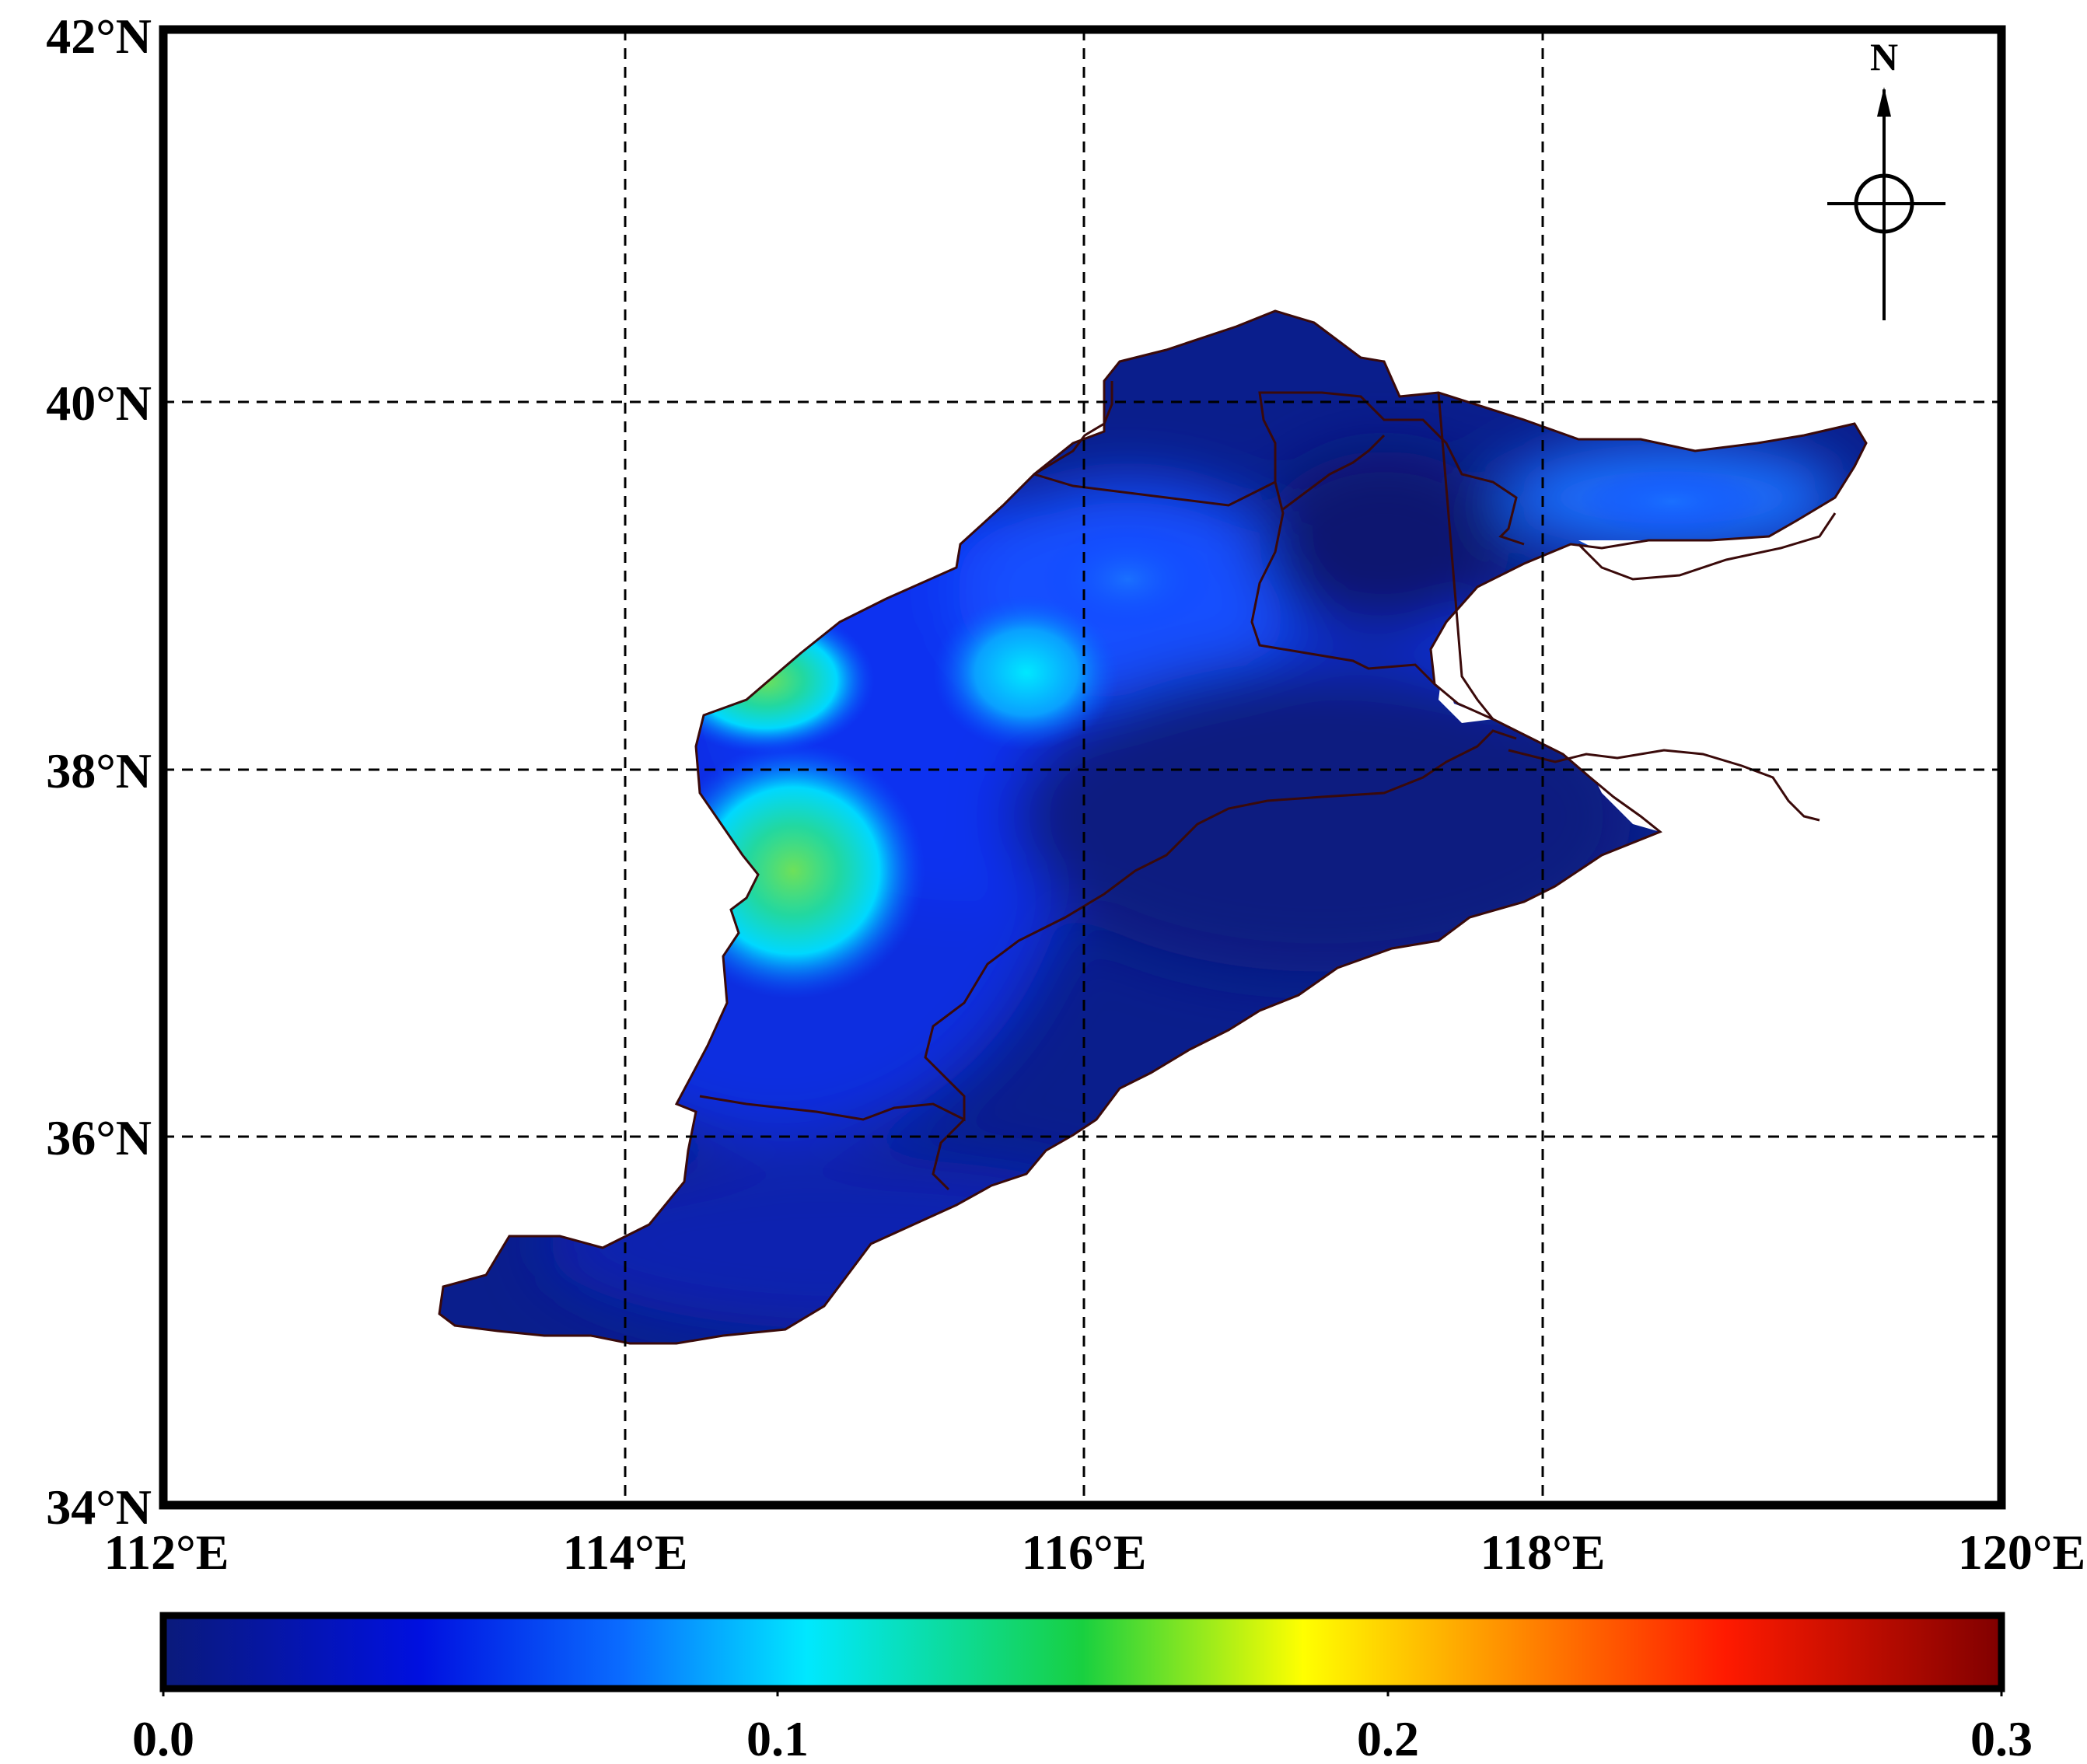  Describe the element at coordinates (1886, 177) in the screenshot. I see `north-arrow: N` at that location.